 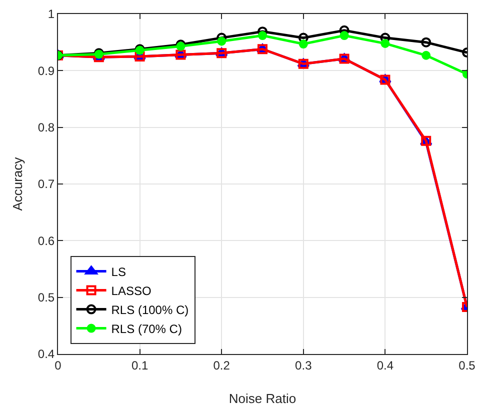 I want to click on y-tick-label: 0.5, so click(x=46, y=297).